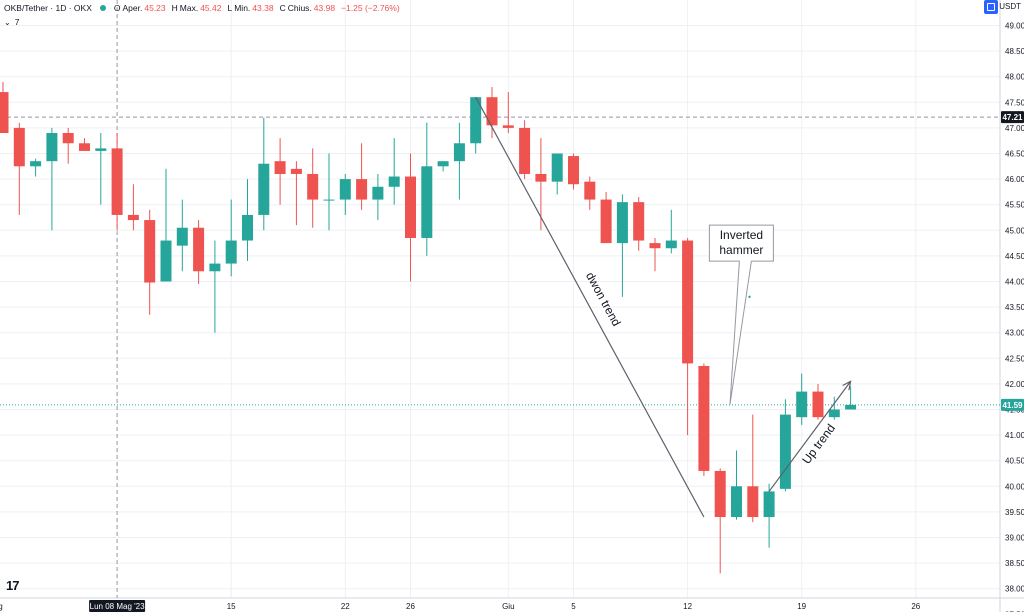  What do you see at coordinates (1014, 154) in the screenshot?
I see `price-tick-label: 46.50` at bounding box center [1014, 154].